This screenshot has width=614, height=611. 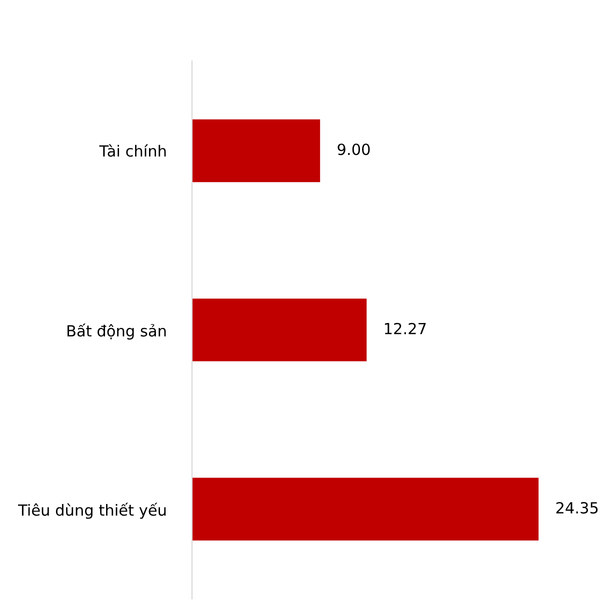 I want to click on y-tick-label: Tiêu dùng thiết yếu, so click(x=92, y=510).